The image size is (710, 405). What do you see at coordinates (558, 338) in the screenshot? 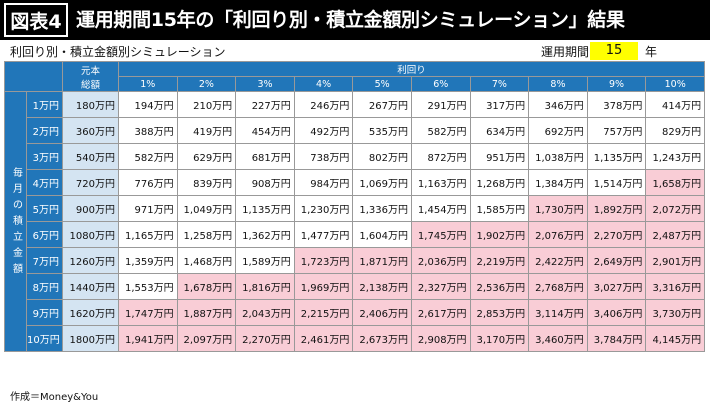
I see `value-cell: 3,460万円` at bounding box center [558, 338].